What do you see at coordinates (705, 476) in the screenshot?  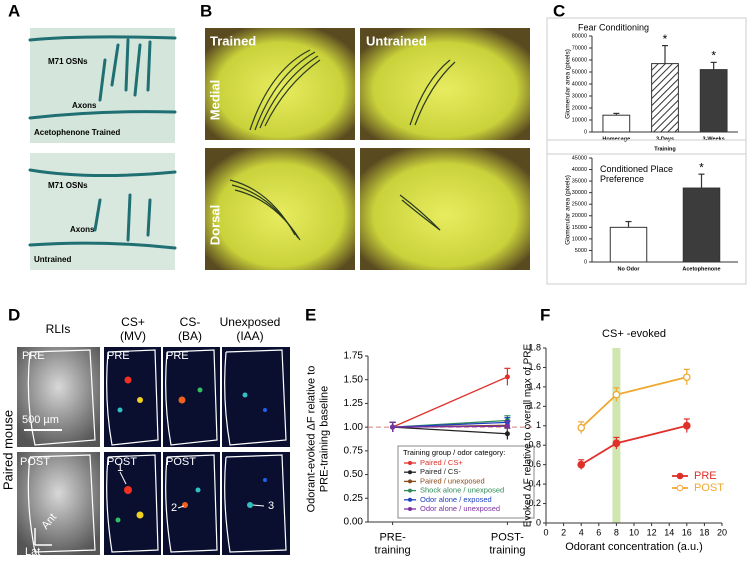 I see `legend-label: PRE` at bounding box center [705, 476].